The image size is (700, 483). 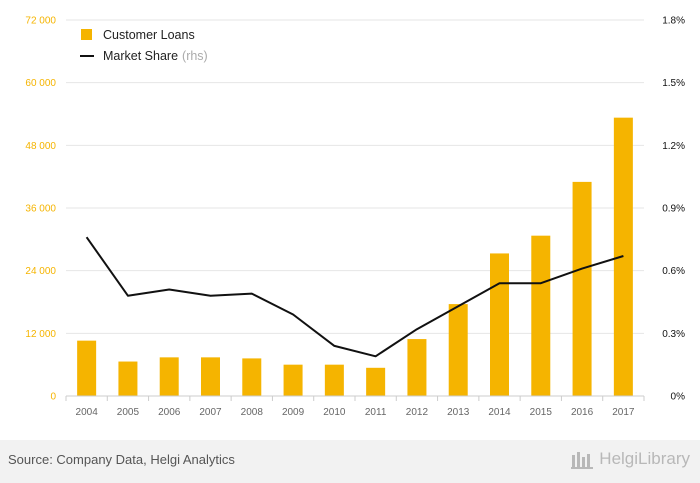 What do you see at coordinates (673, 21) in the screenshot?
I see `right-axis-tick-label: 1.8%` at bounding box center [673, 21].